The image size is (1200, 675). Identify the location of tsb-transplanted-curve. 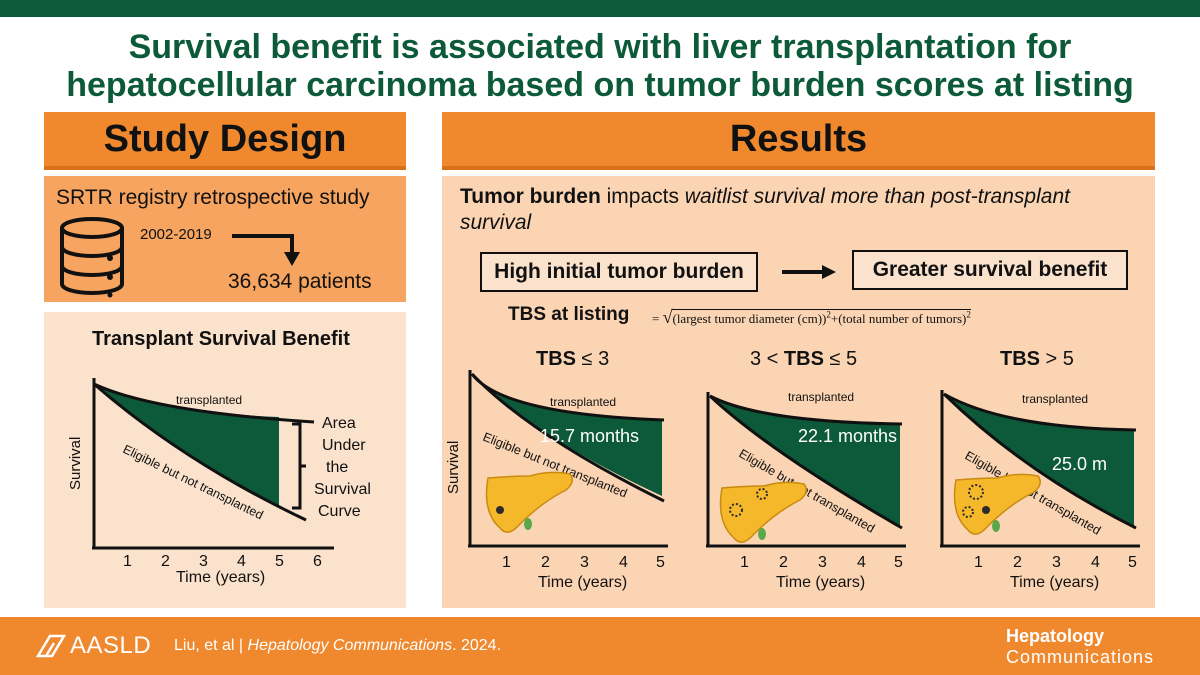
(204, 403).